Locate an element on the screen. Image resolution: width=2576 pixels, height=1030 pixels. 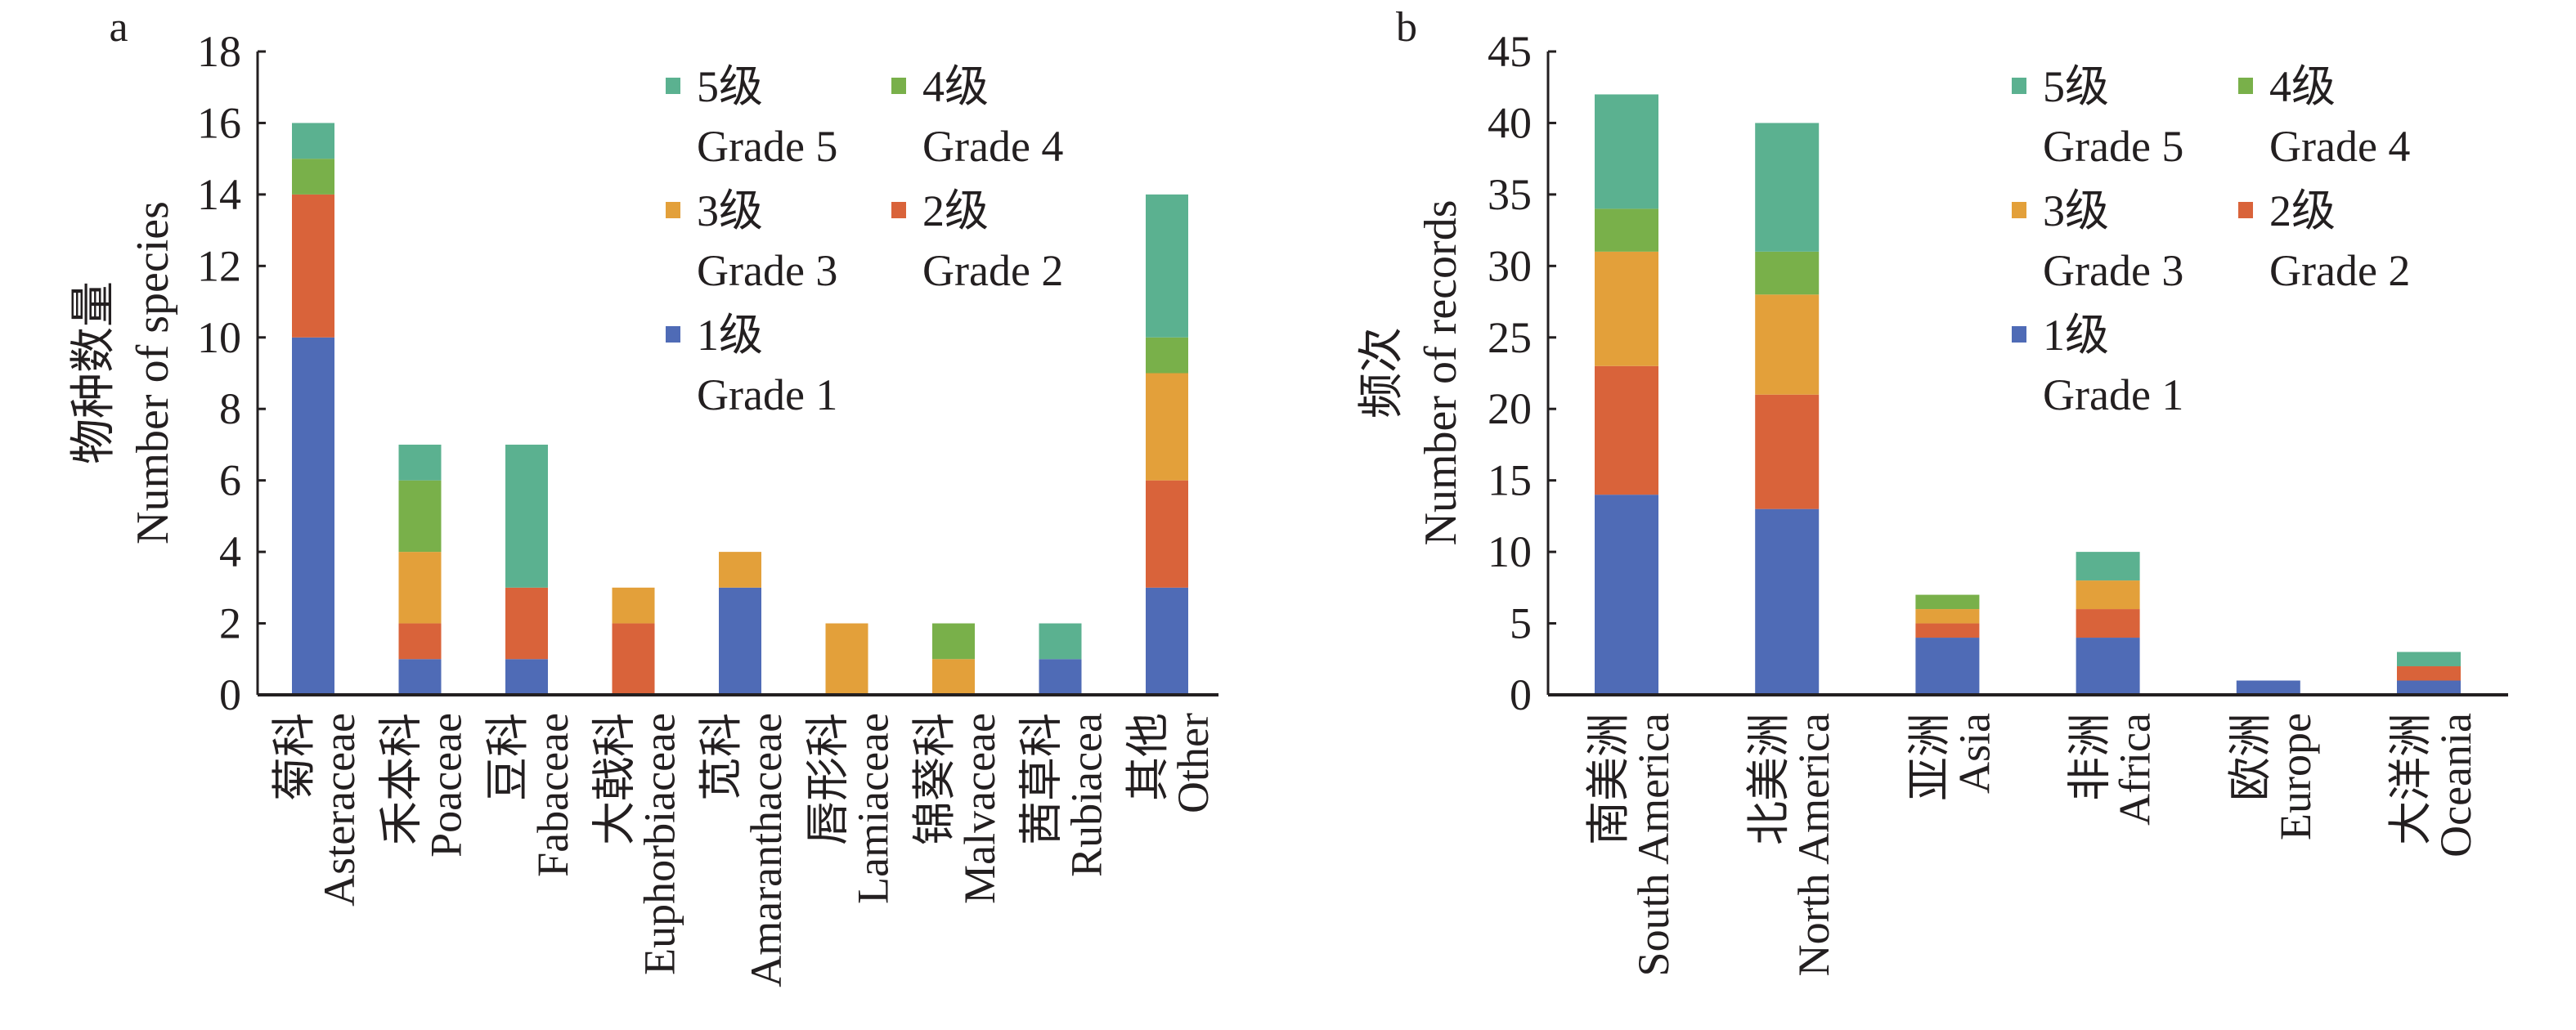
x-tick-label-cn: 菊科 is located at coordinates (294, 757).